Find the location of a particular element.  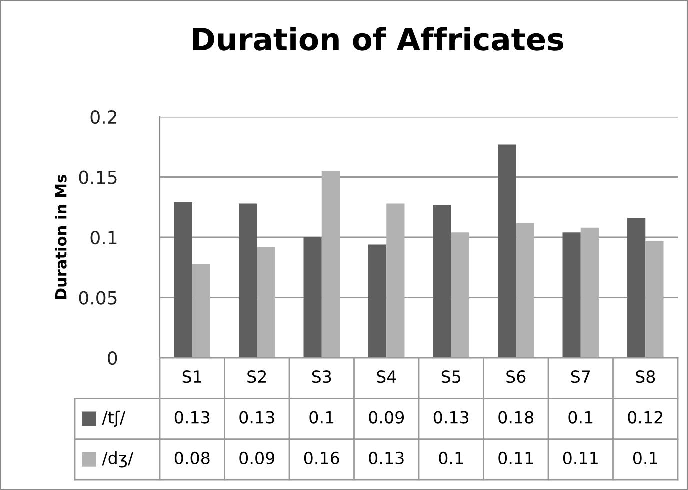

x-tick-label: S2 is located at coordinates (257, 377).